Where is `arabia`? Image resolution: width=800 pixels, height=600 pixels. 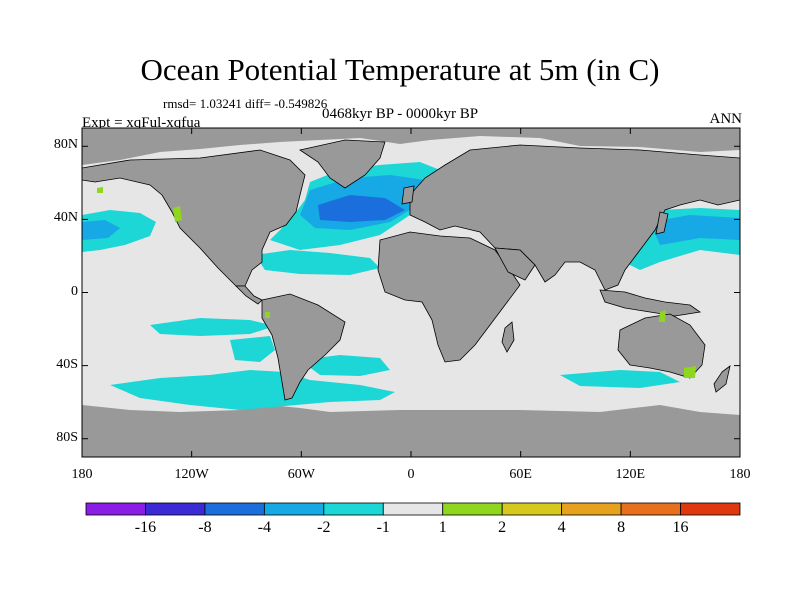
arabia is located at coordinates (515, 264).